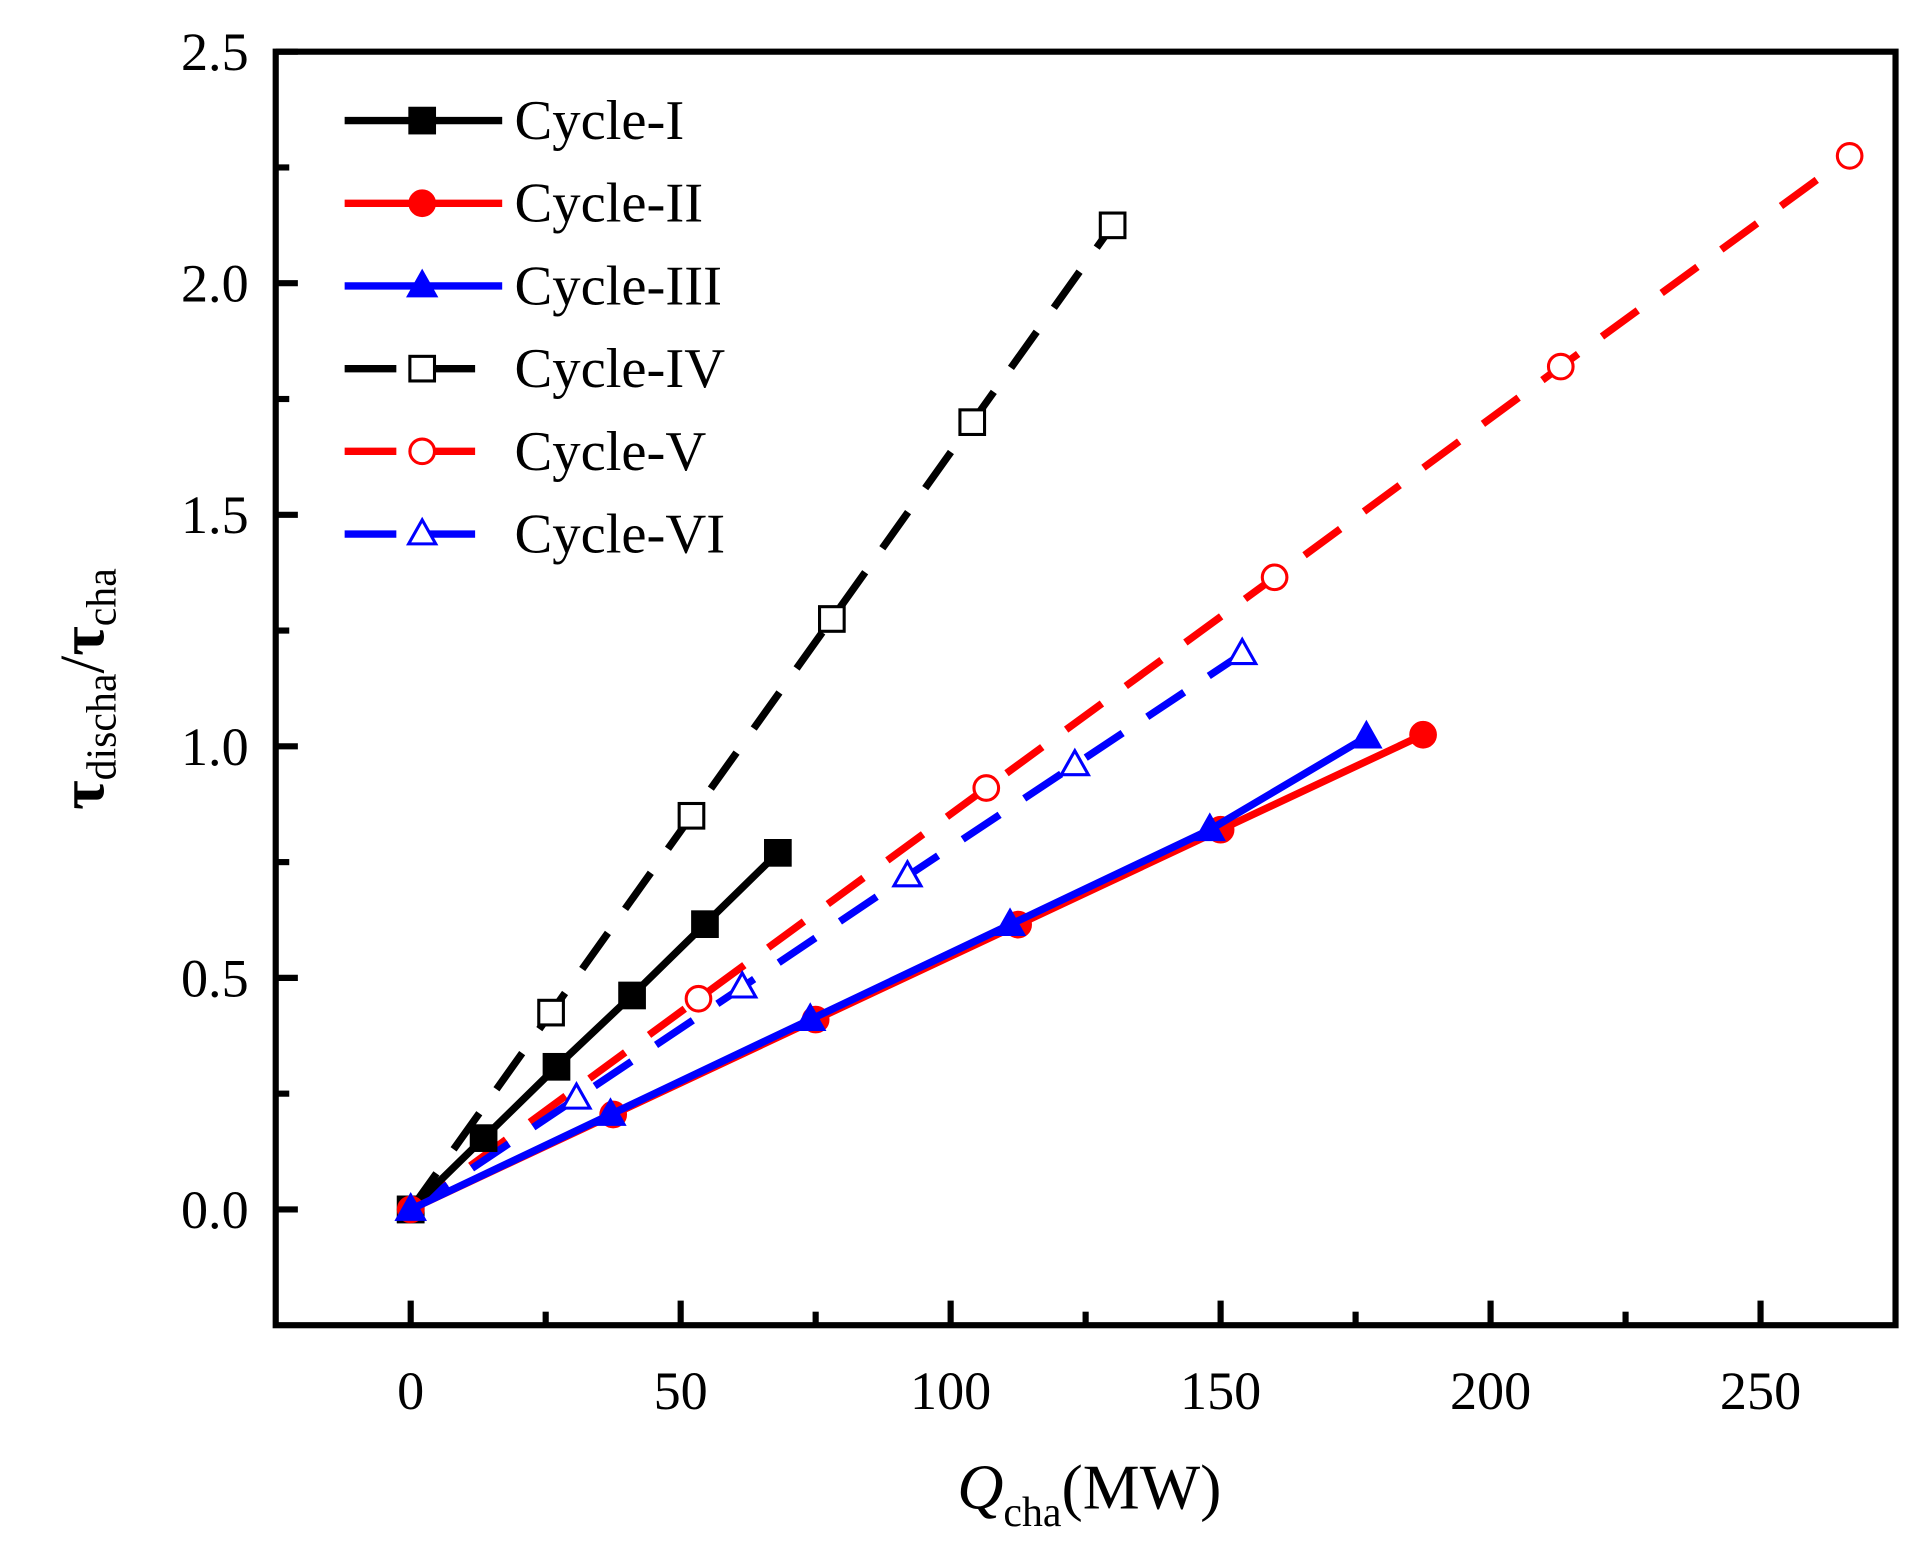  I want to click on x-tick-label: 0, so click(410, 1391).